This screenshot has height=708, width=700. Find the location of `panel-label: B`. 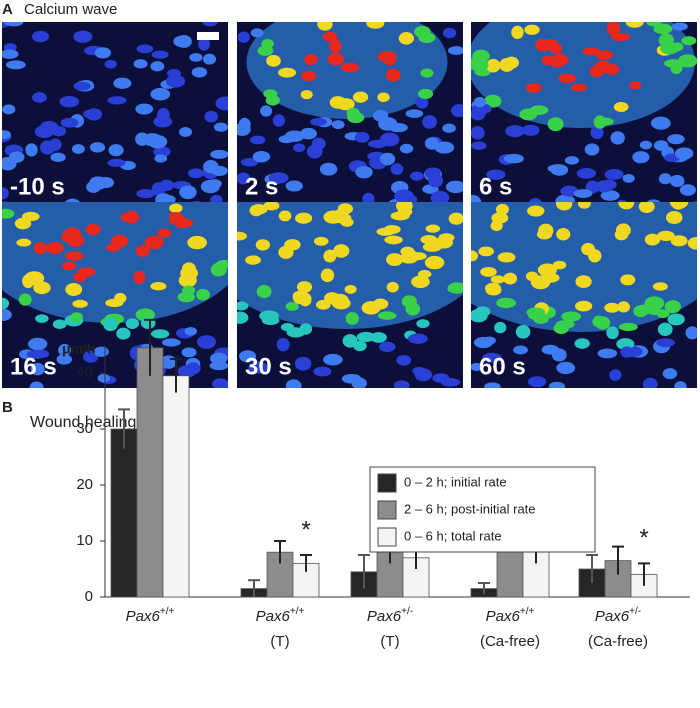

panel-label: B is located at coordinates (7, 407).